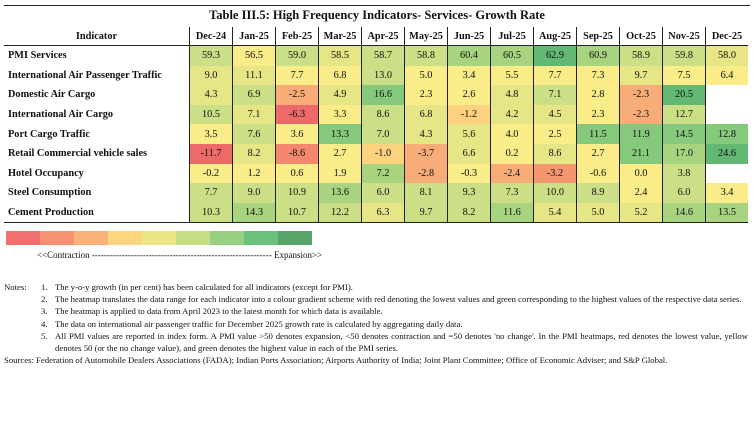  What do you see at coordinates (726, 153) in the screenshot?
I see `heatmap-cell: 24.6` at bounding box center [726, 153].